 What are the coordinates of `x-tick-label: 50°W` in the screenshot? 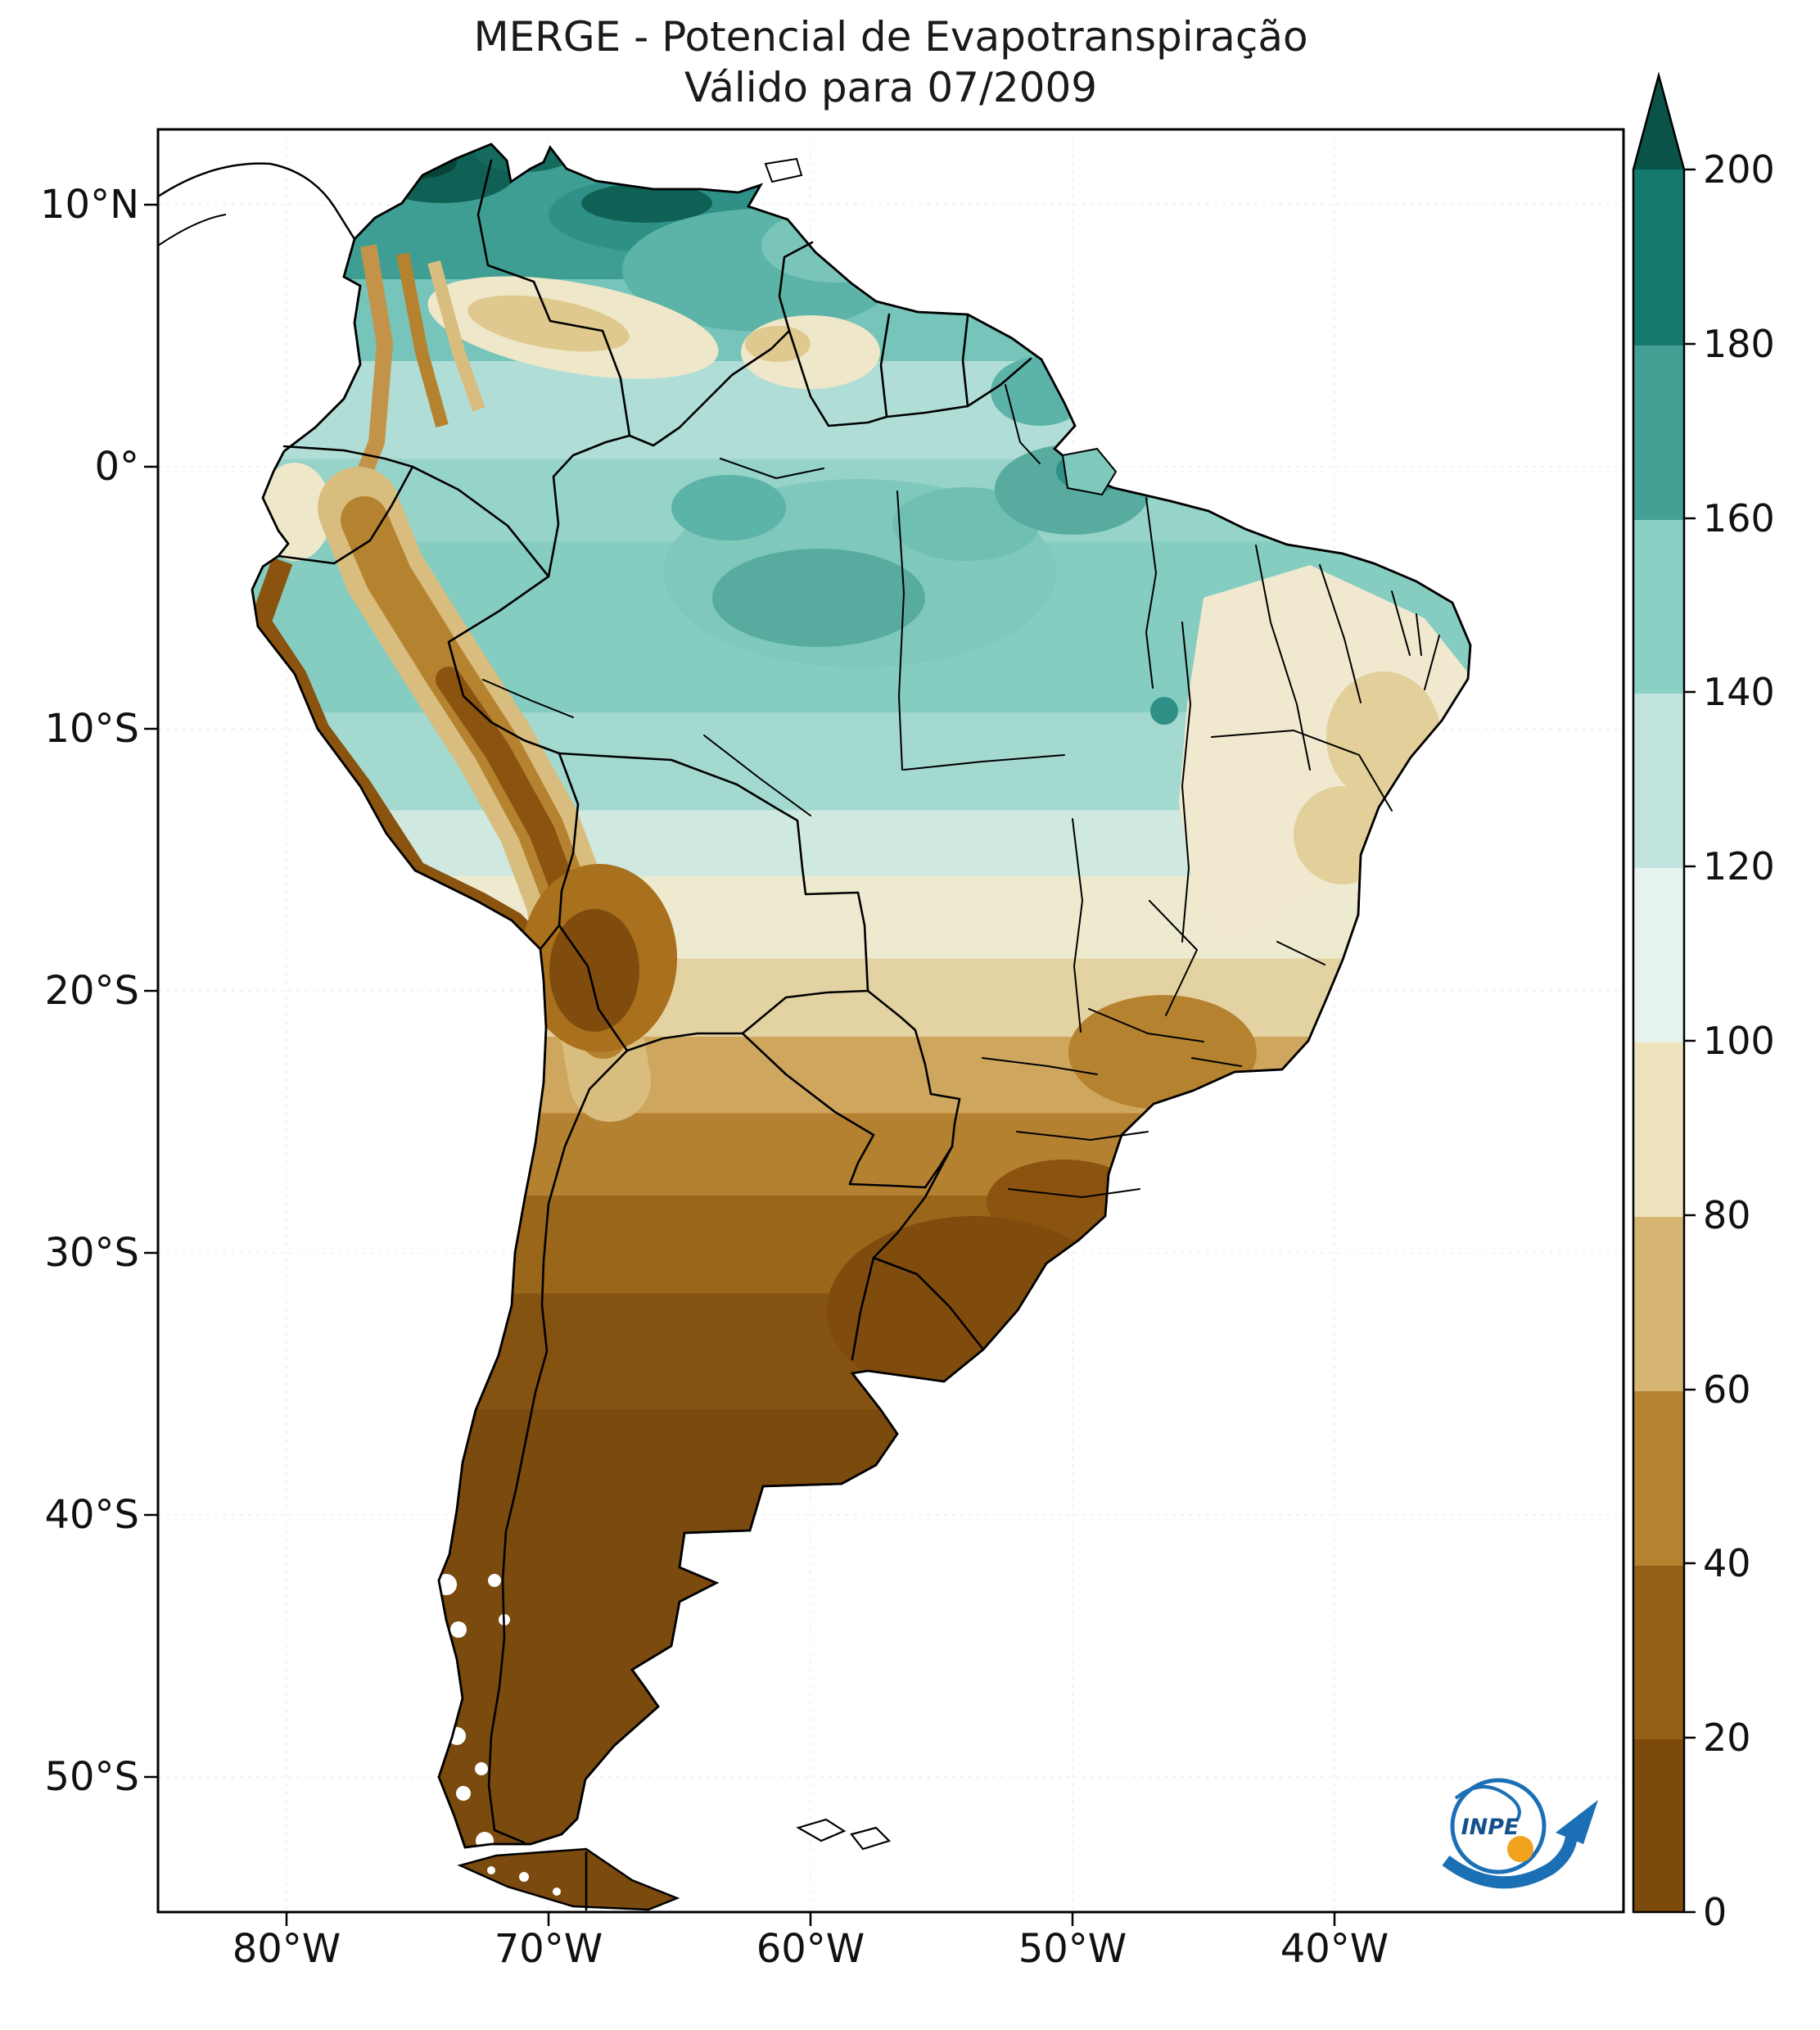 It's located at (1072, 1949).